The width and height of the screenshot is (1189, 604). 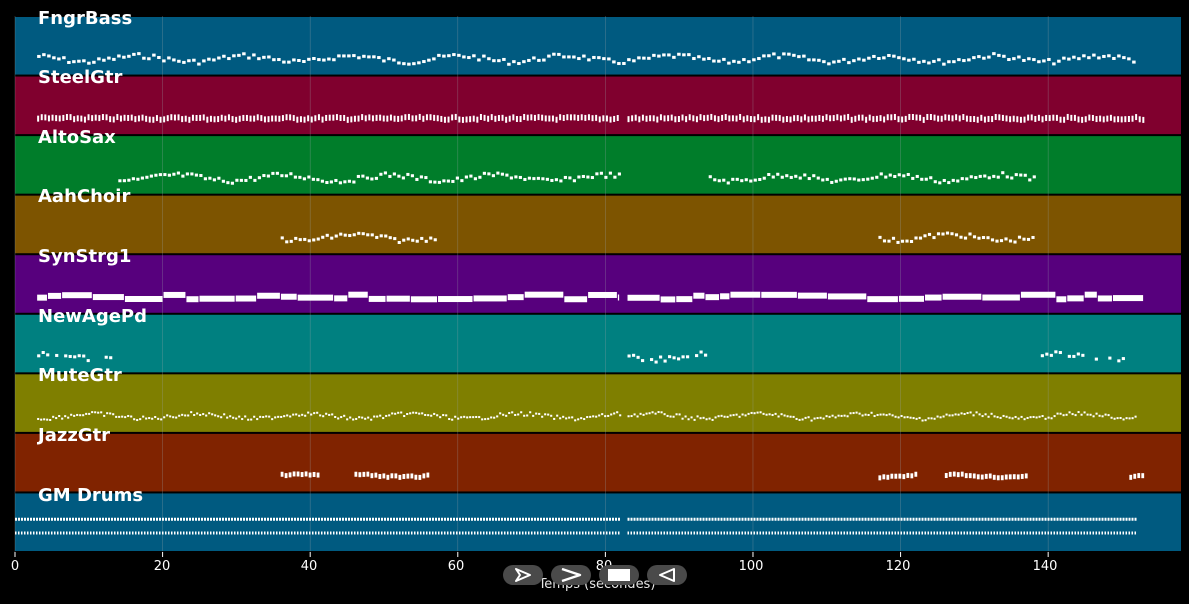 I want to click on play-button, so click(x=523, y=575).